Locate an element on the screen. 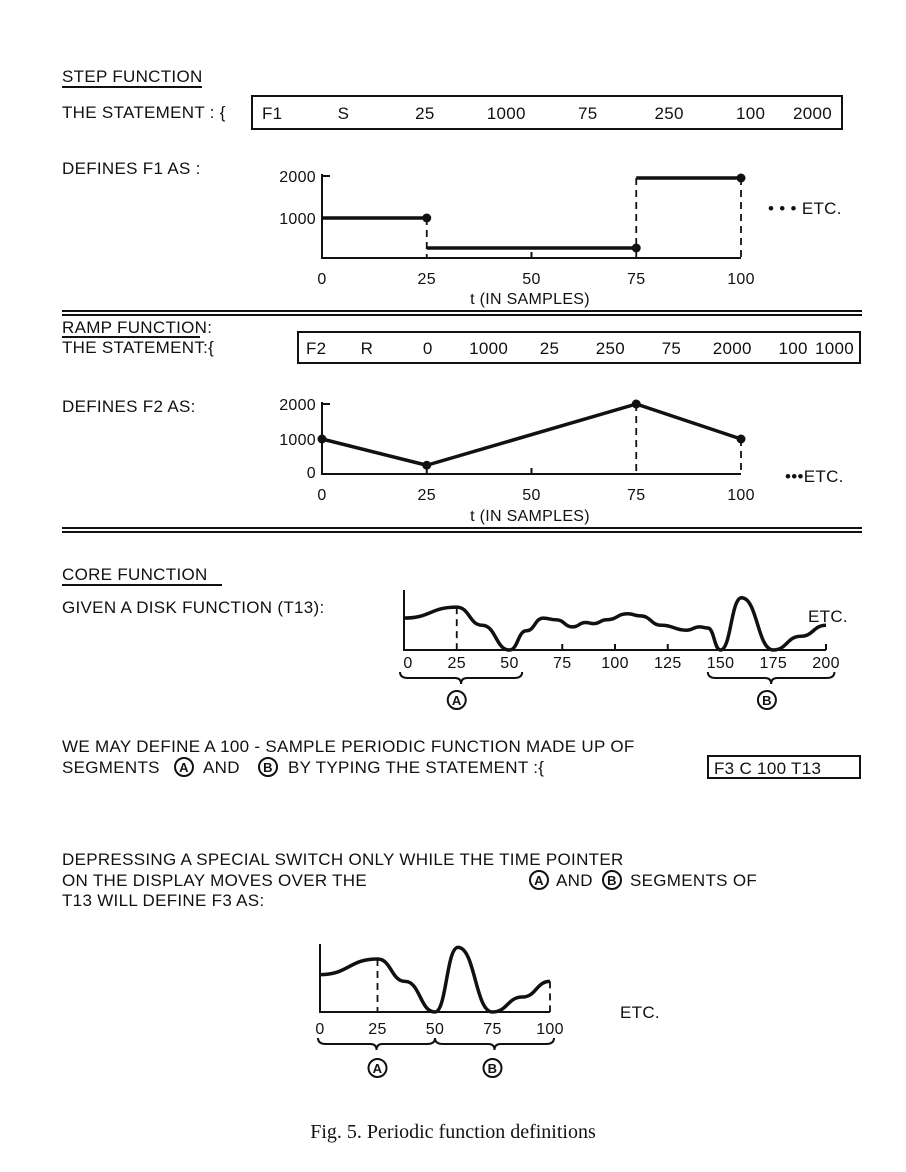 The width and height of the screenshot is (906, 1172). x-tick-label: 150 is located at coordinates (721, 663).